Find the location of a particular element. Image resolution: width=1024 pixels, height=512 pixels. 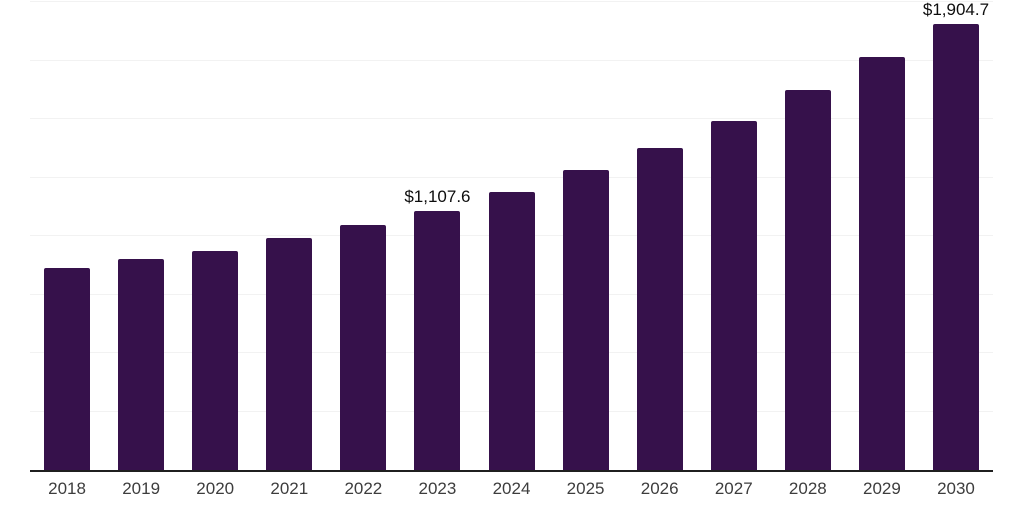

bar-slot-2024 is located at coordinates (511, 236).